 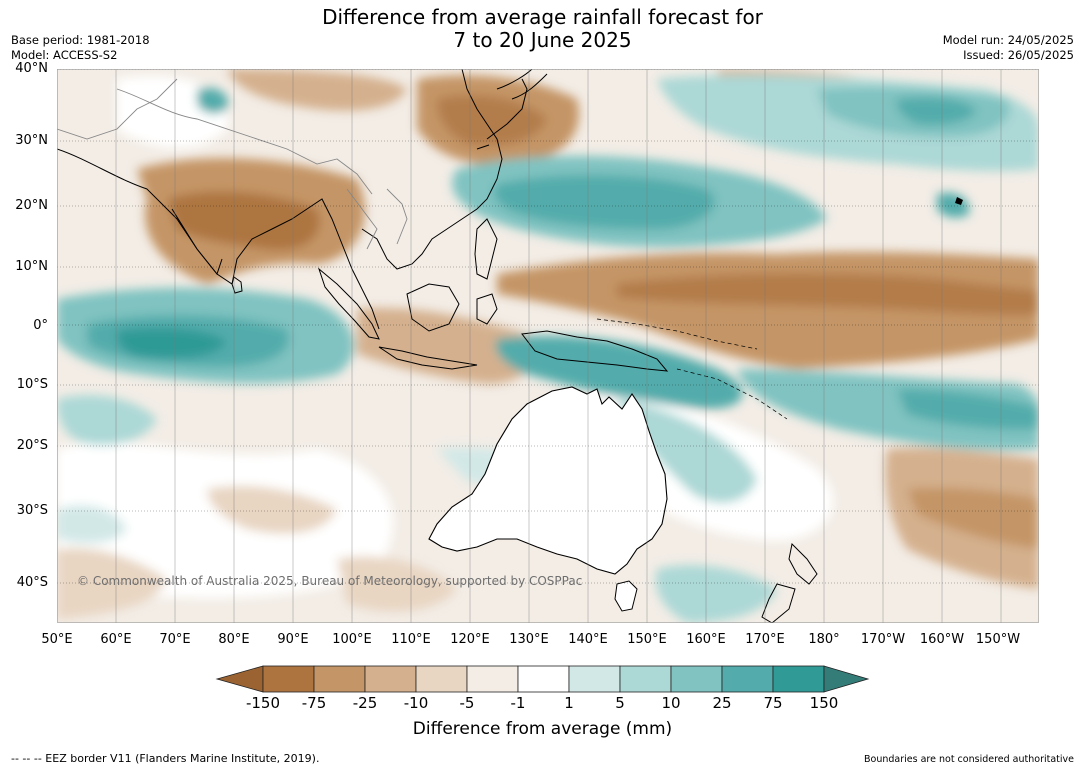 I want to click on lon-label: 160°W, so click(x=942, y=639).